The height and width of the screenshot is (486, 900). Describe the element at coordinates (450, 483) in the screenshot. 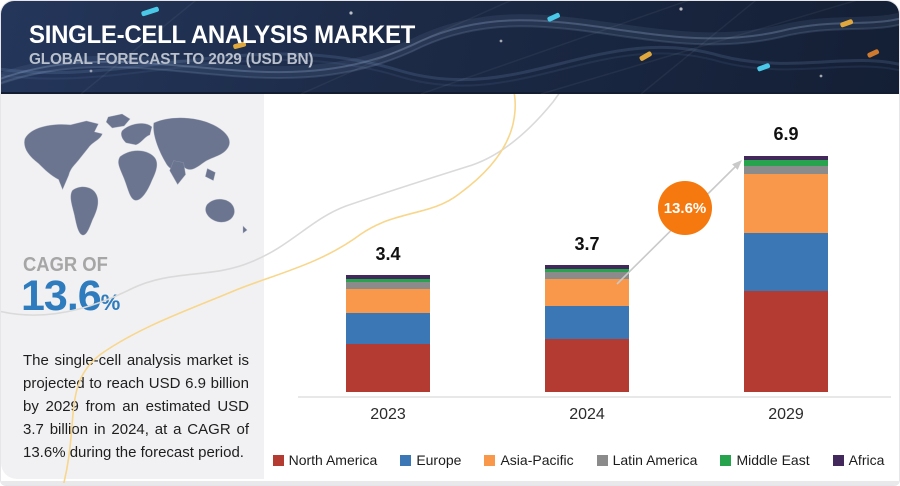

I see `footer-strip` at that location.